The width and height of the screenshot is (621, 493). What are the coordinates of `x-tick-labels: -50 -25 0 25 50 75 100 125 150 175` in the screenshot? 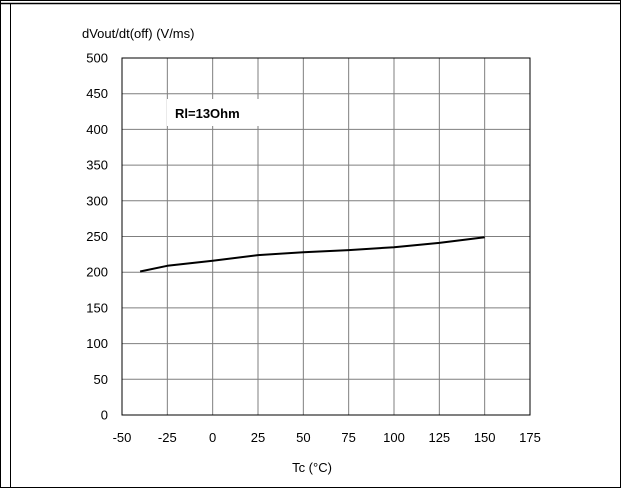 It's located at (327, 437).